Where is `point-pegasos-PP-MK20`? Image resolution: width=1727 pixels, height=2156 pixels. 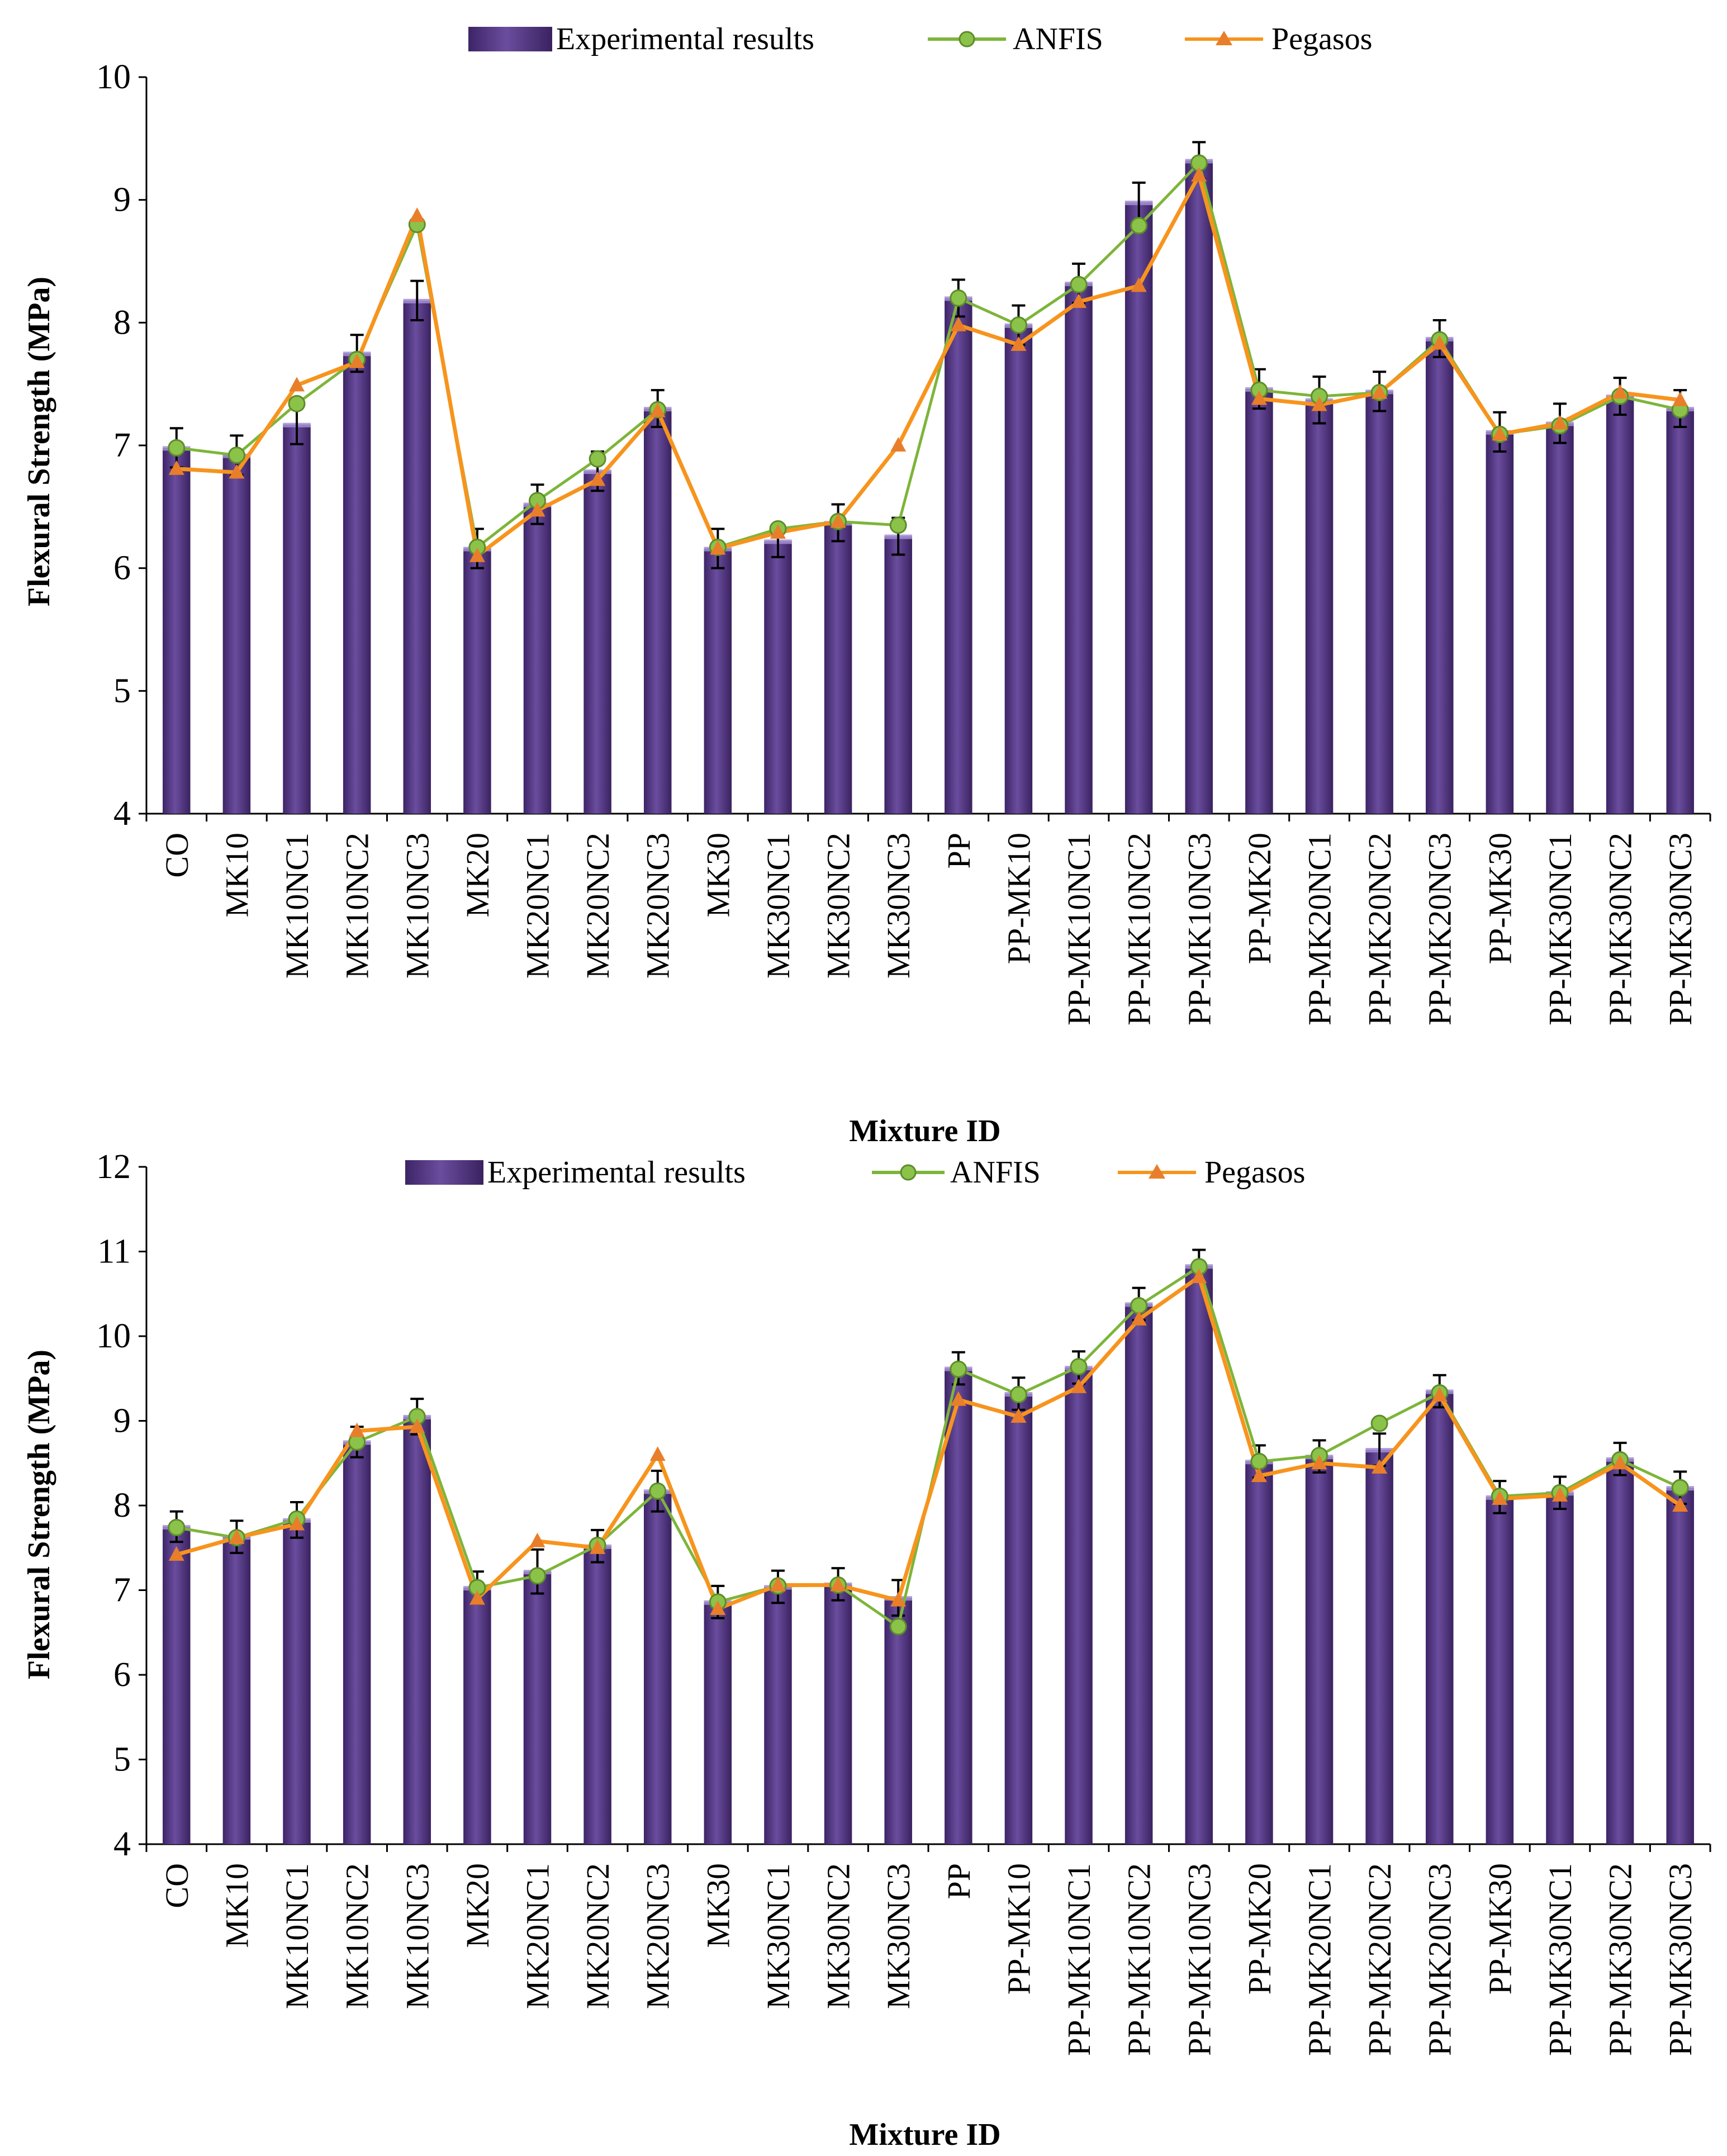 point-pegasos-PP-MK20 is located at coordinates (1259, 1474).